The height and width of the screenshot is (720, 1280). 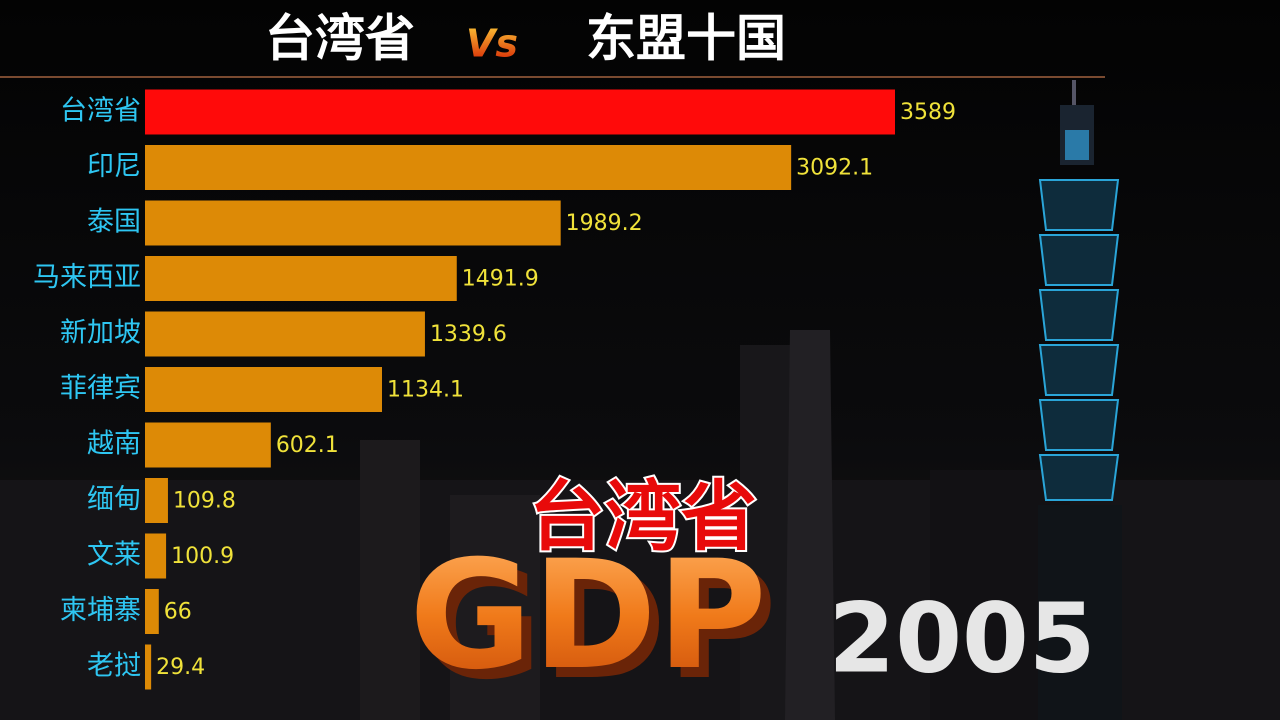 I want to click on value-label: 29.4, so click(x=180, y=667).